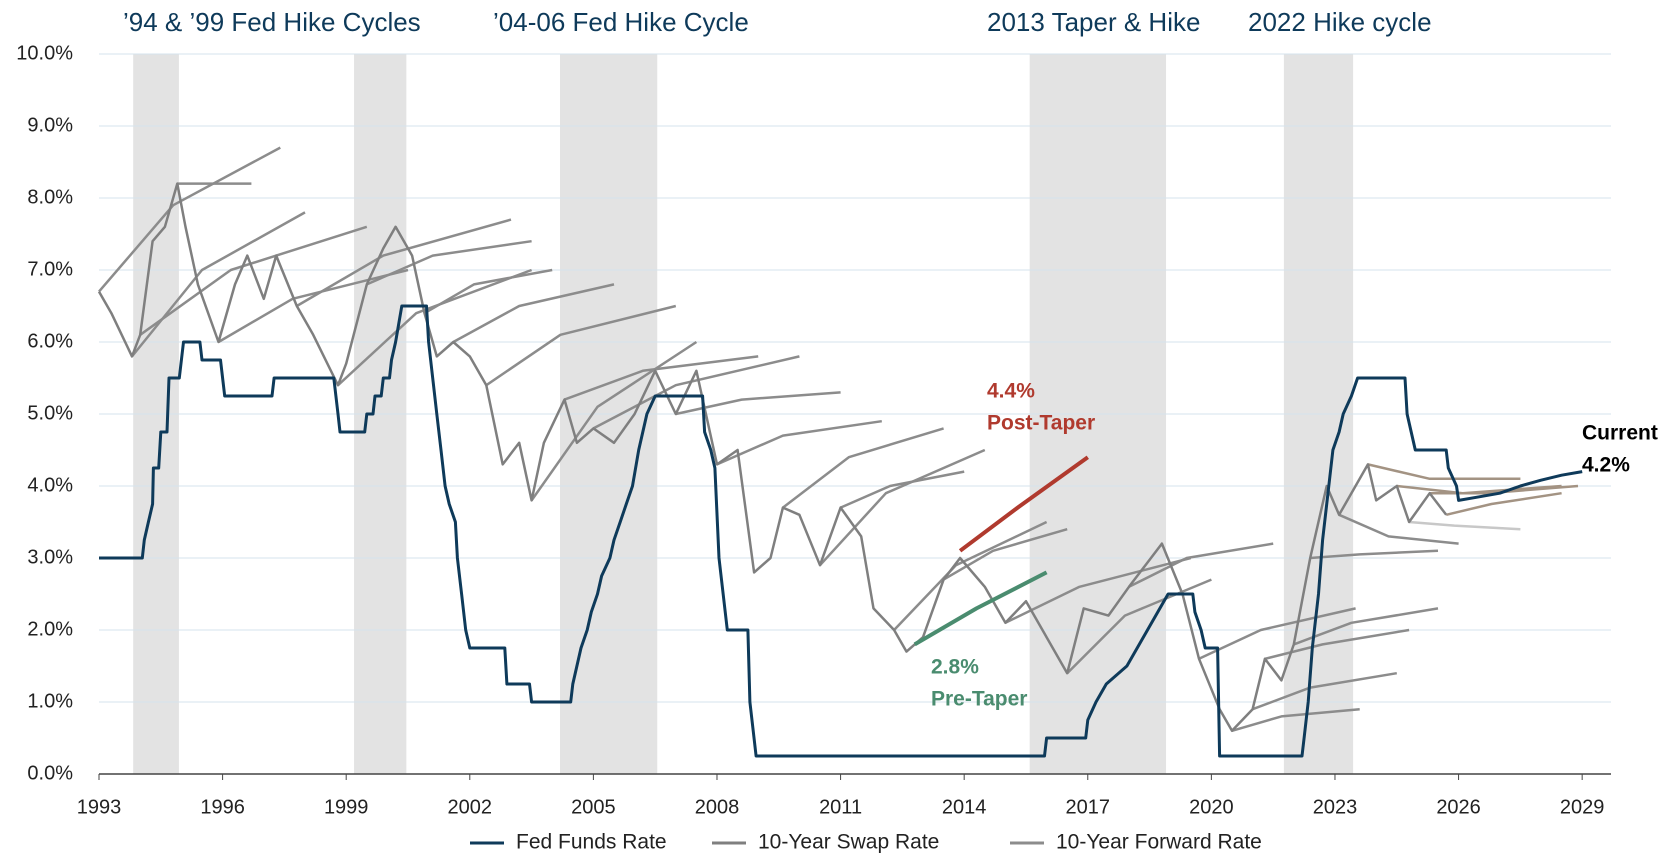 The width and height of the screenshot is (1665, 856). What do you see at coordinates (1011, 391) in the screenshot?
I see `annotation: 4.4%` at bounding box center [1011, 391].